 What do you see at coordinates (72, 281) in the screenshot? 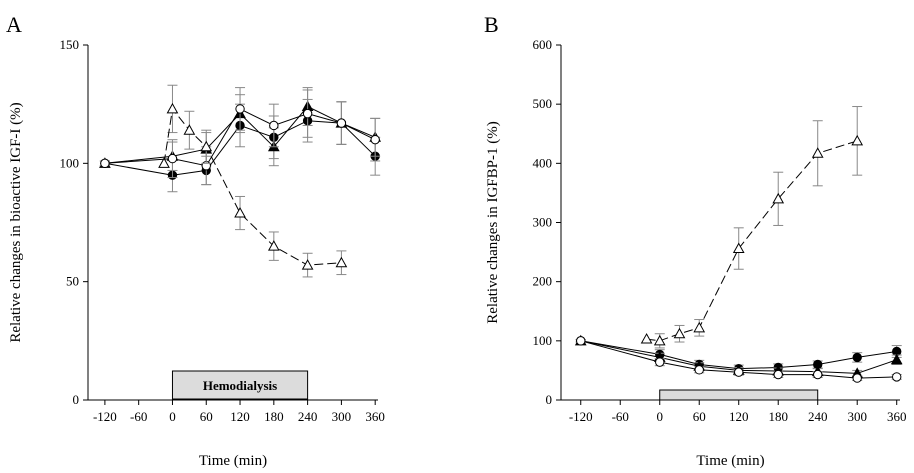
I see `y-tick-label: 50` at bounding box center [72, 281].